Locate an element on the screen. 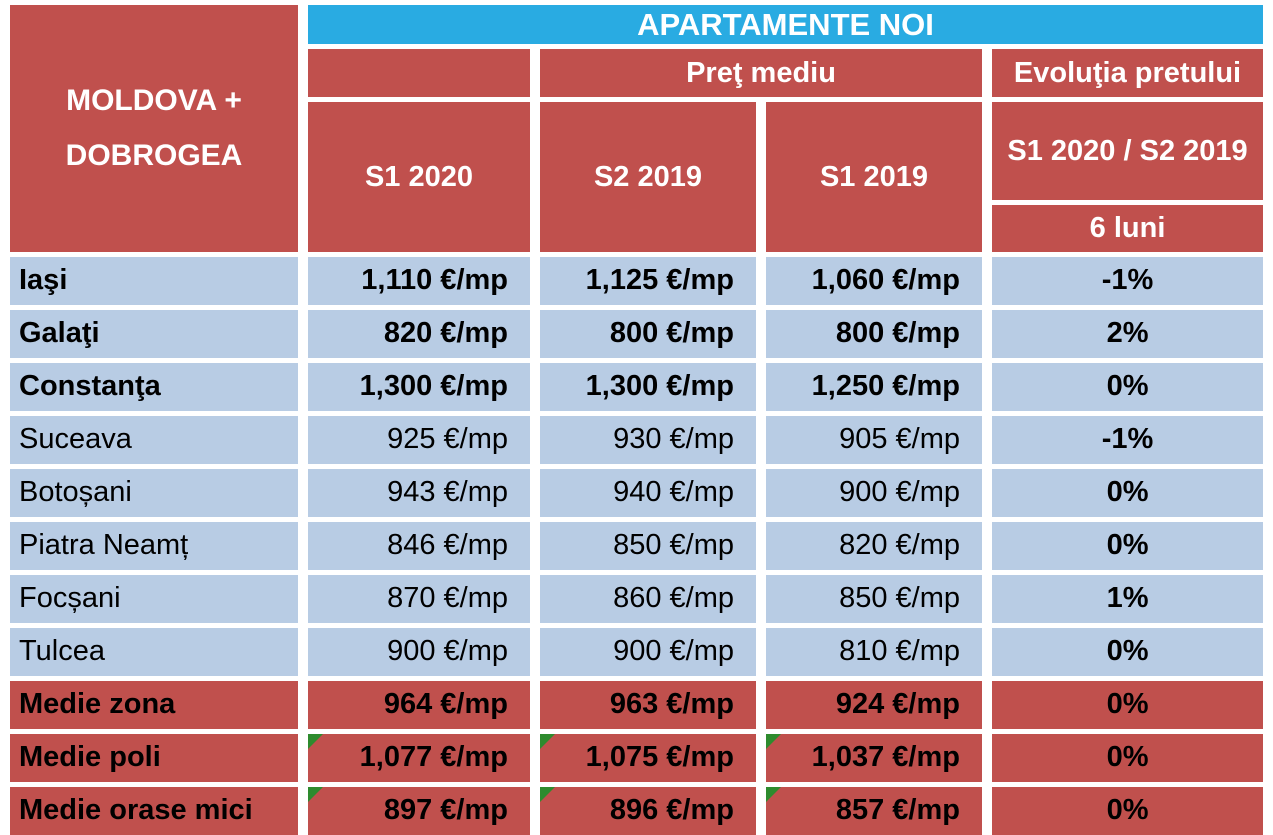 The width and height of the screenshot is (1273, 835). price-s1-2019: 810 €/mp is located at coordinates (874, 651).